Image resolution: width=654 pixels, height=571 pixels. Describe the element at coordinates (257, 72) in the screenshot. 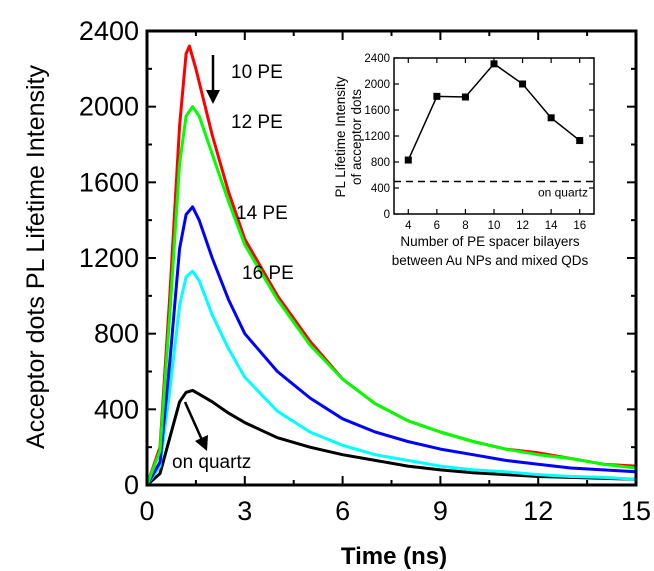

I see `label-10pe: 10 PE` at that location.